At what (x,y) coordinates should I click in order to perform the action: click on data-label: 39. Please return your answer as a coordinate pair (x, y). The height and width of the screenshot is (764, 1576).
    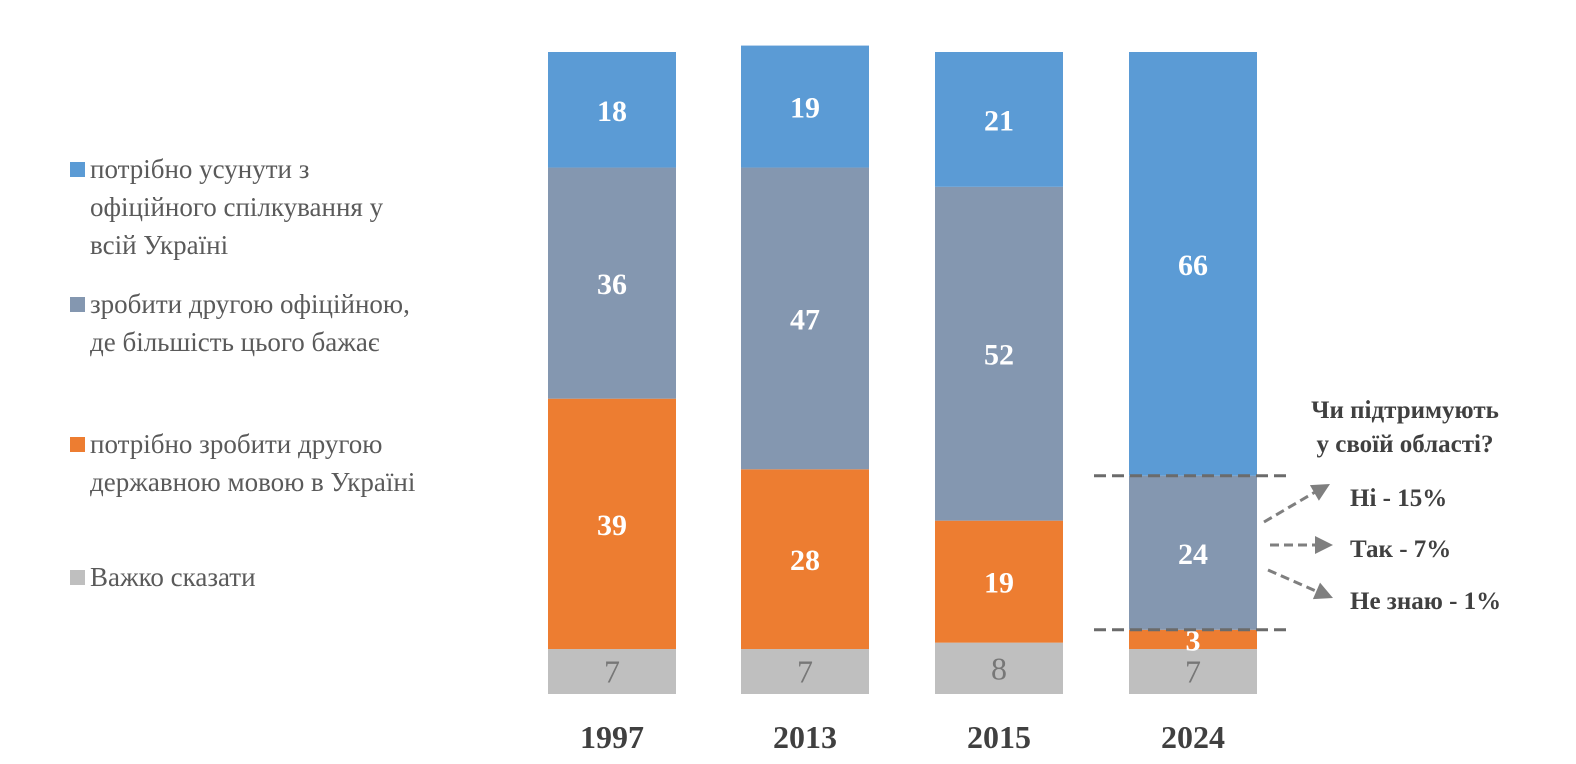
    Looking at the image, I should click on (612, 525).